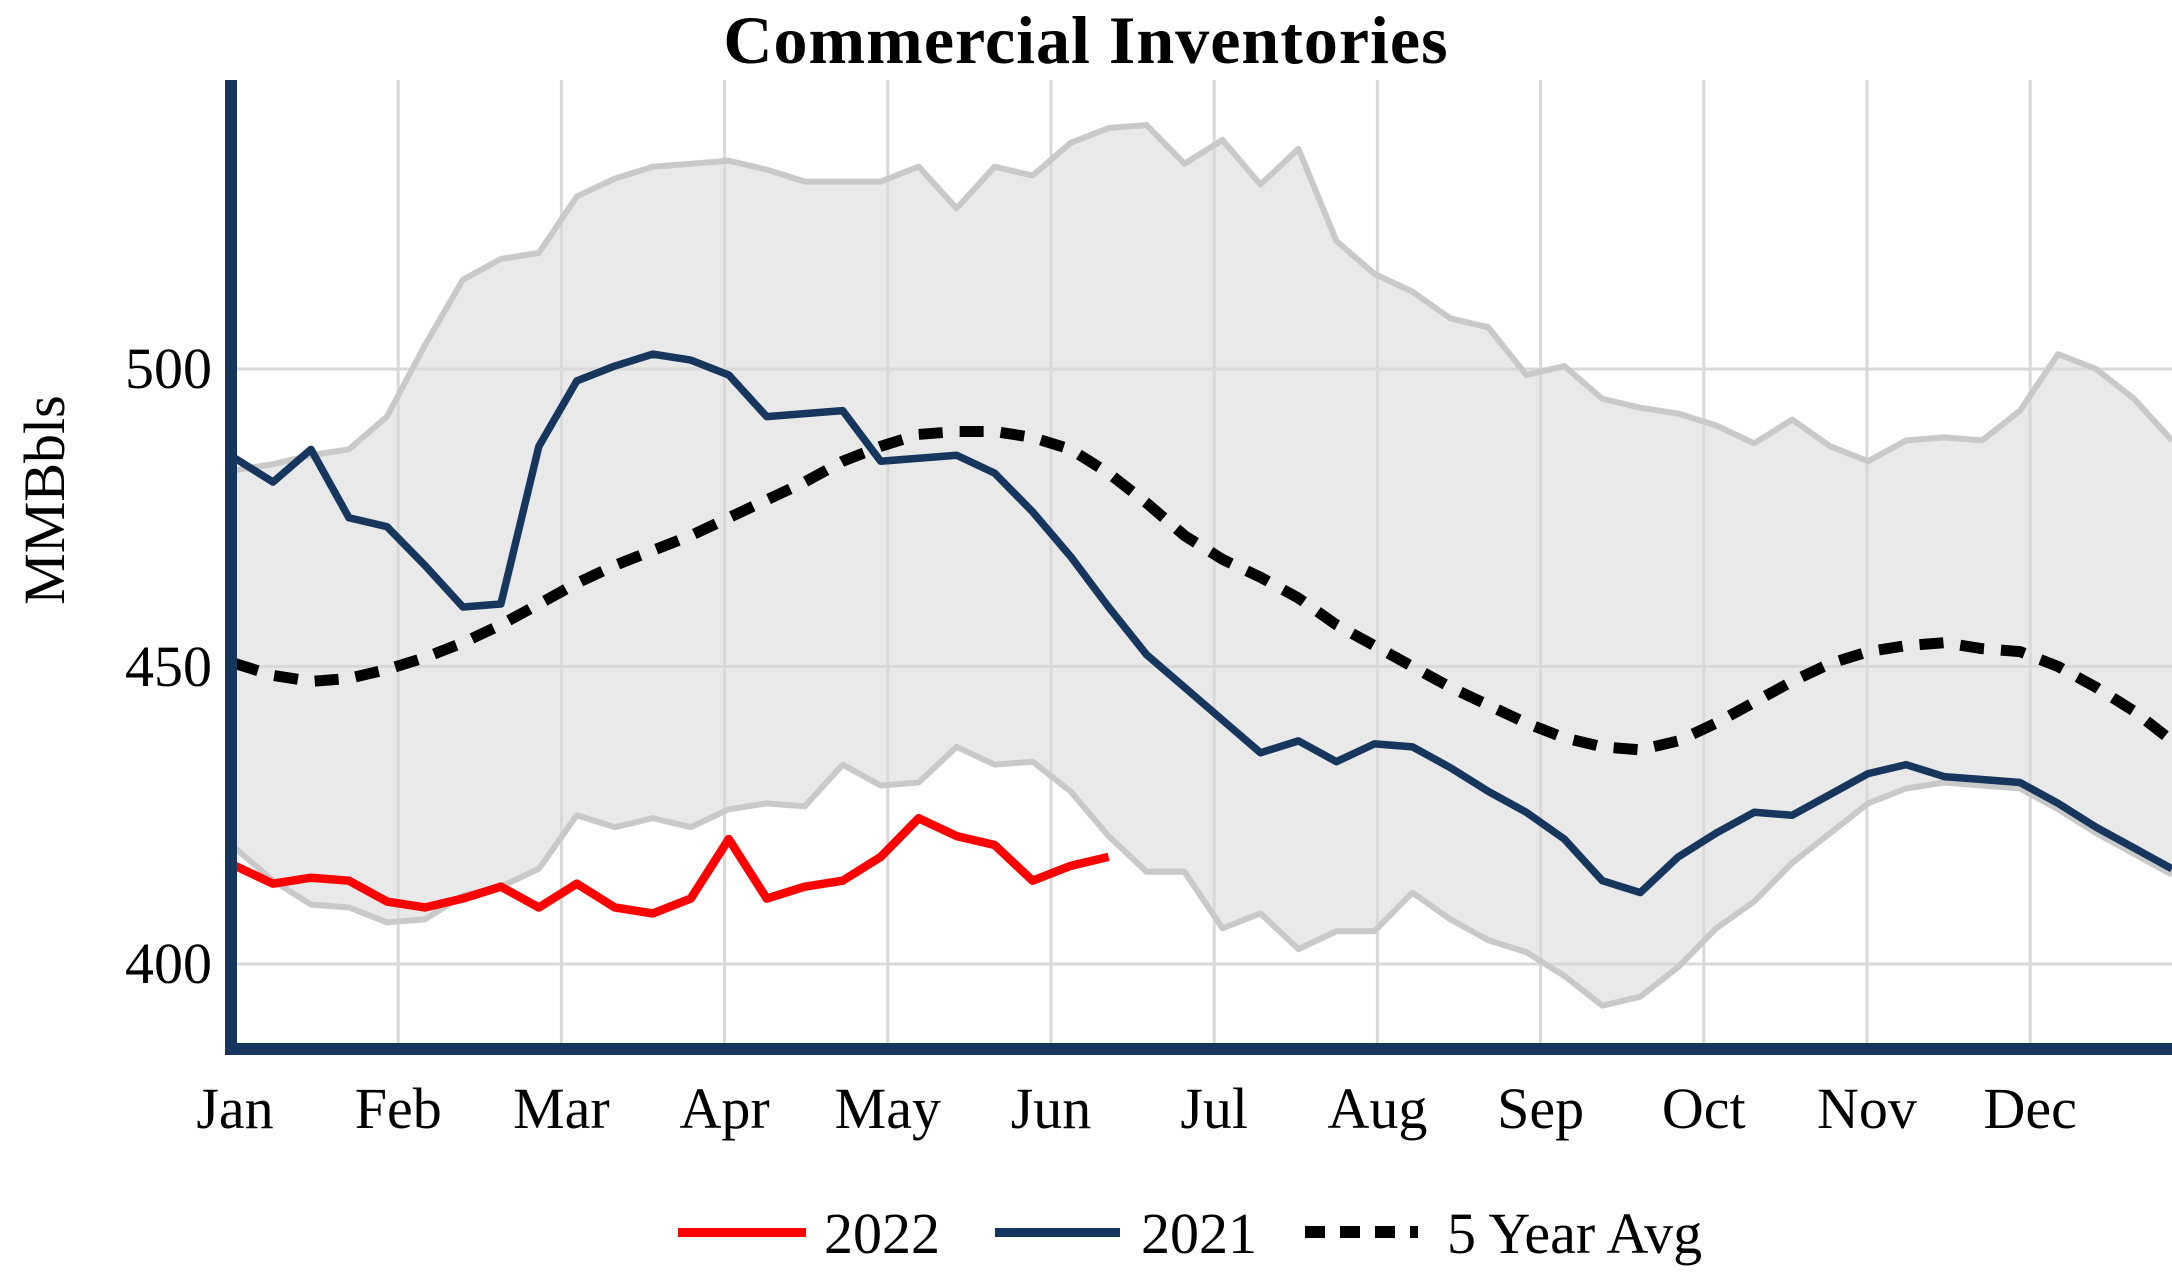 This screenshot has height=1276, width=2172. What do you see at coordinates (561, 1108) in the screenshot?
I see `x-tick-label: Mar` at bounding box center [561, 1108].